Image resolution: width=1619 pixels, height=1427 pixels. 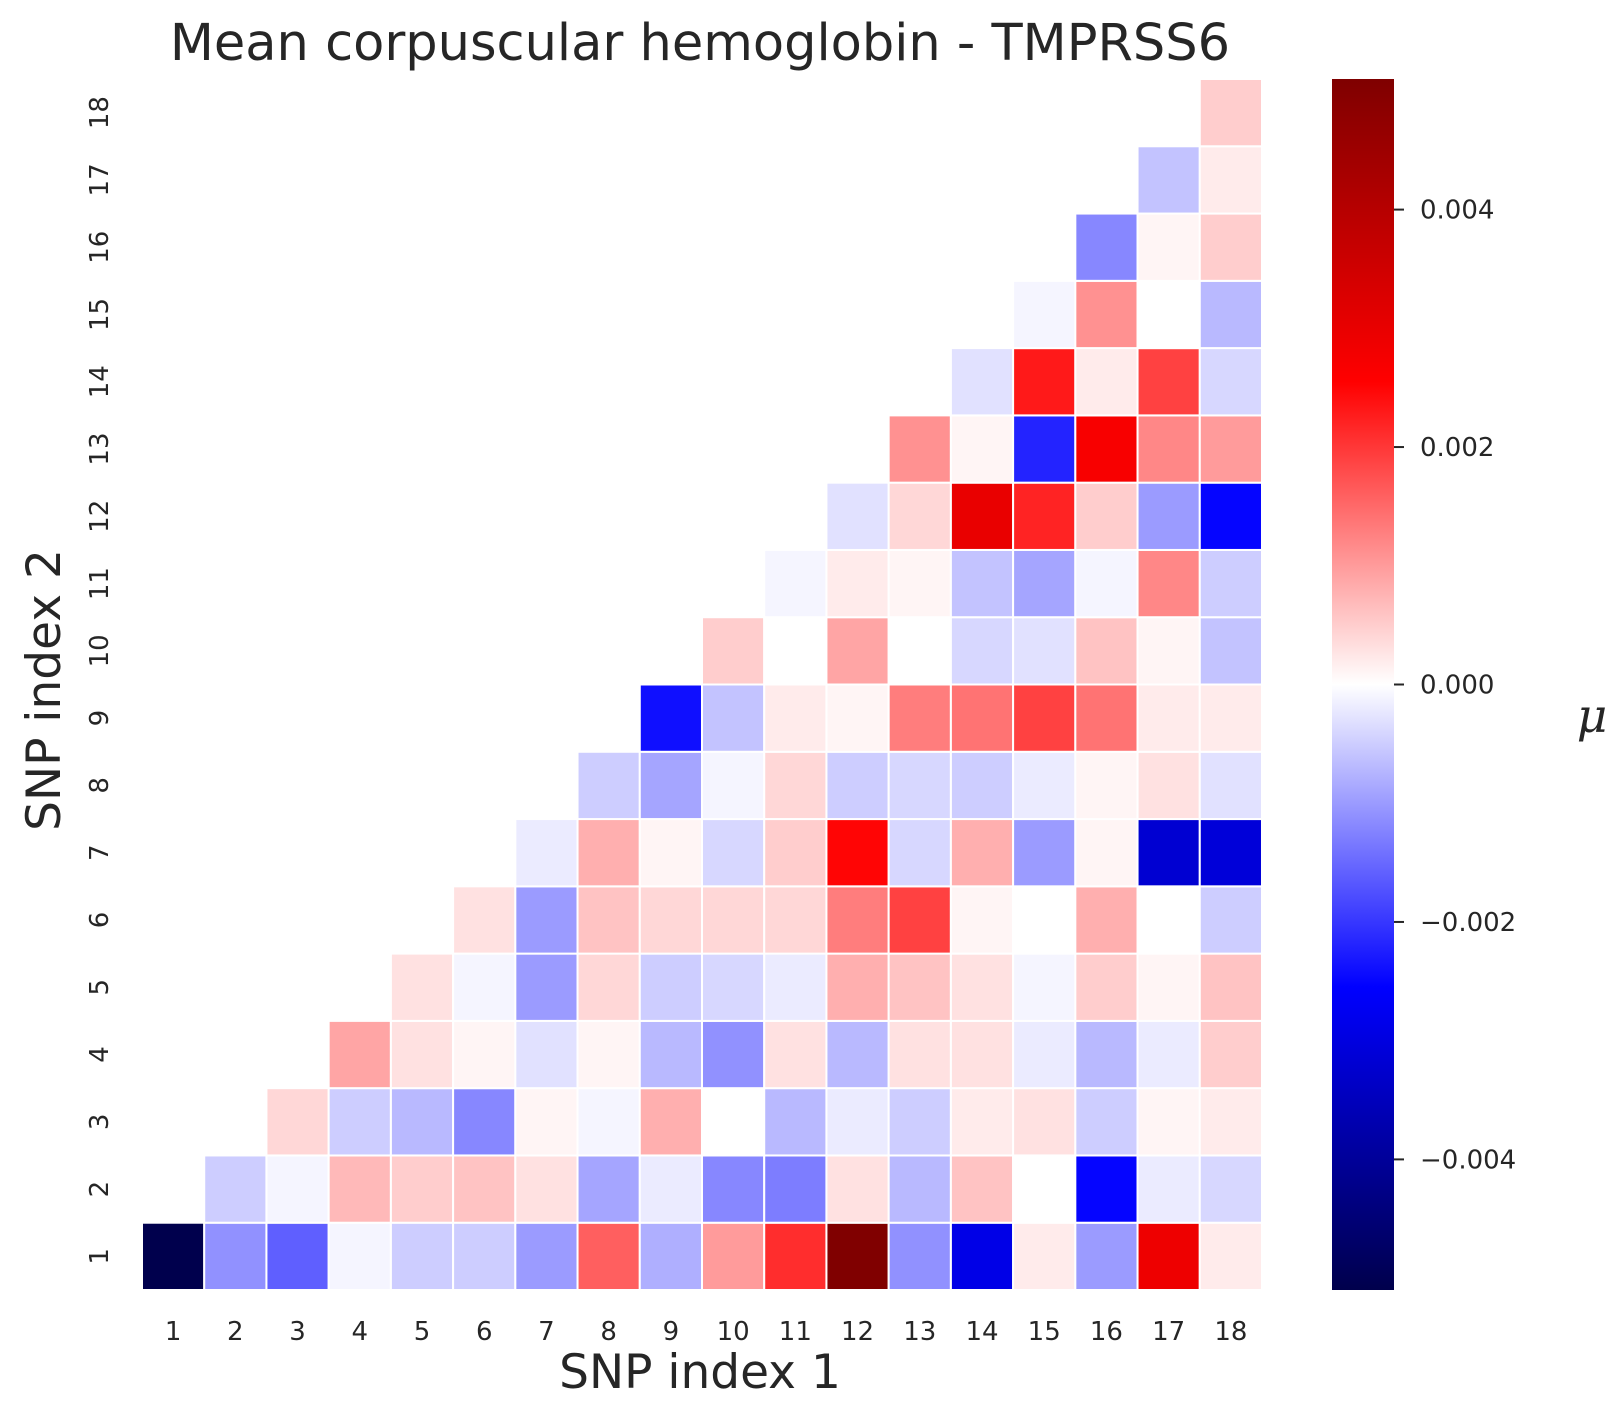 What do you see at coordinates (100, 987) in the screenshot?
I see `y-tick-label: 5` at bounding box center [100, 987].